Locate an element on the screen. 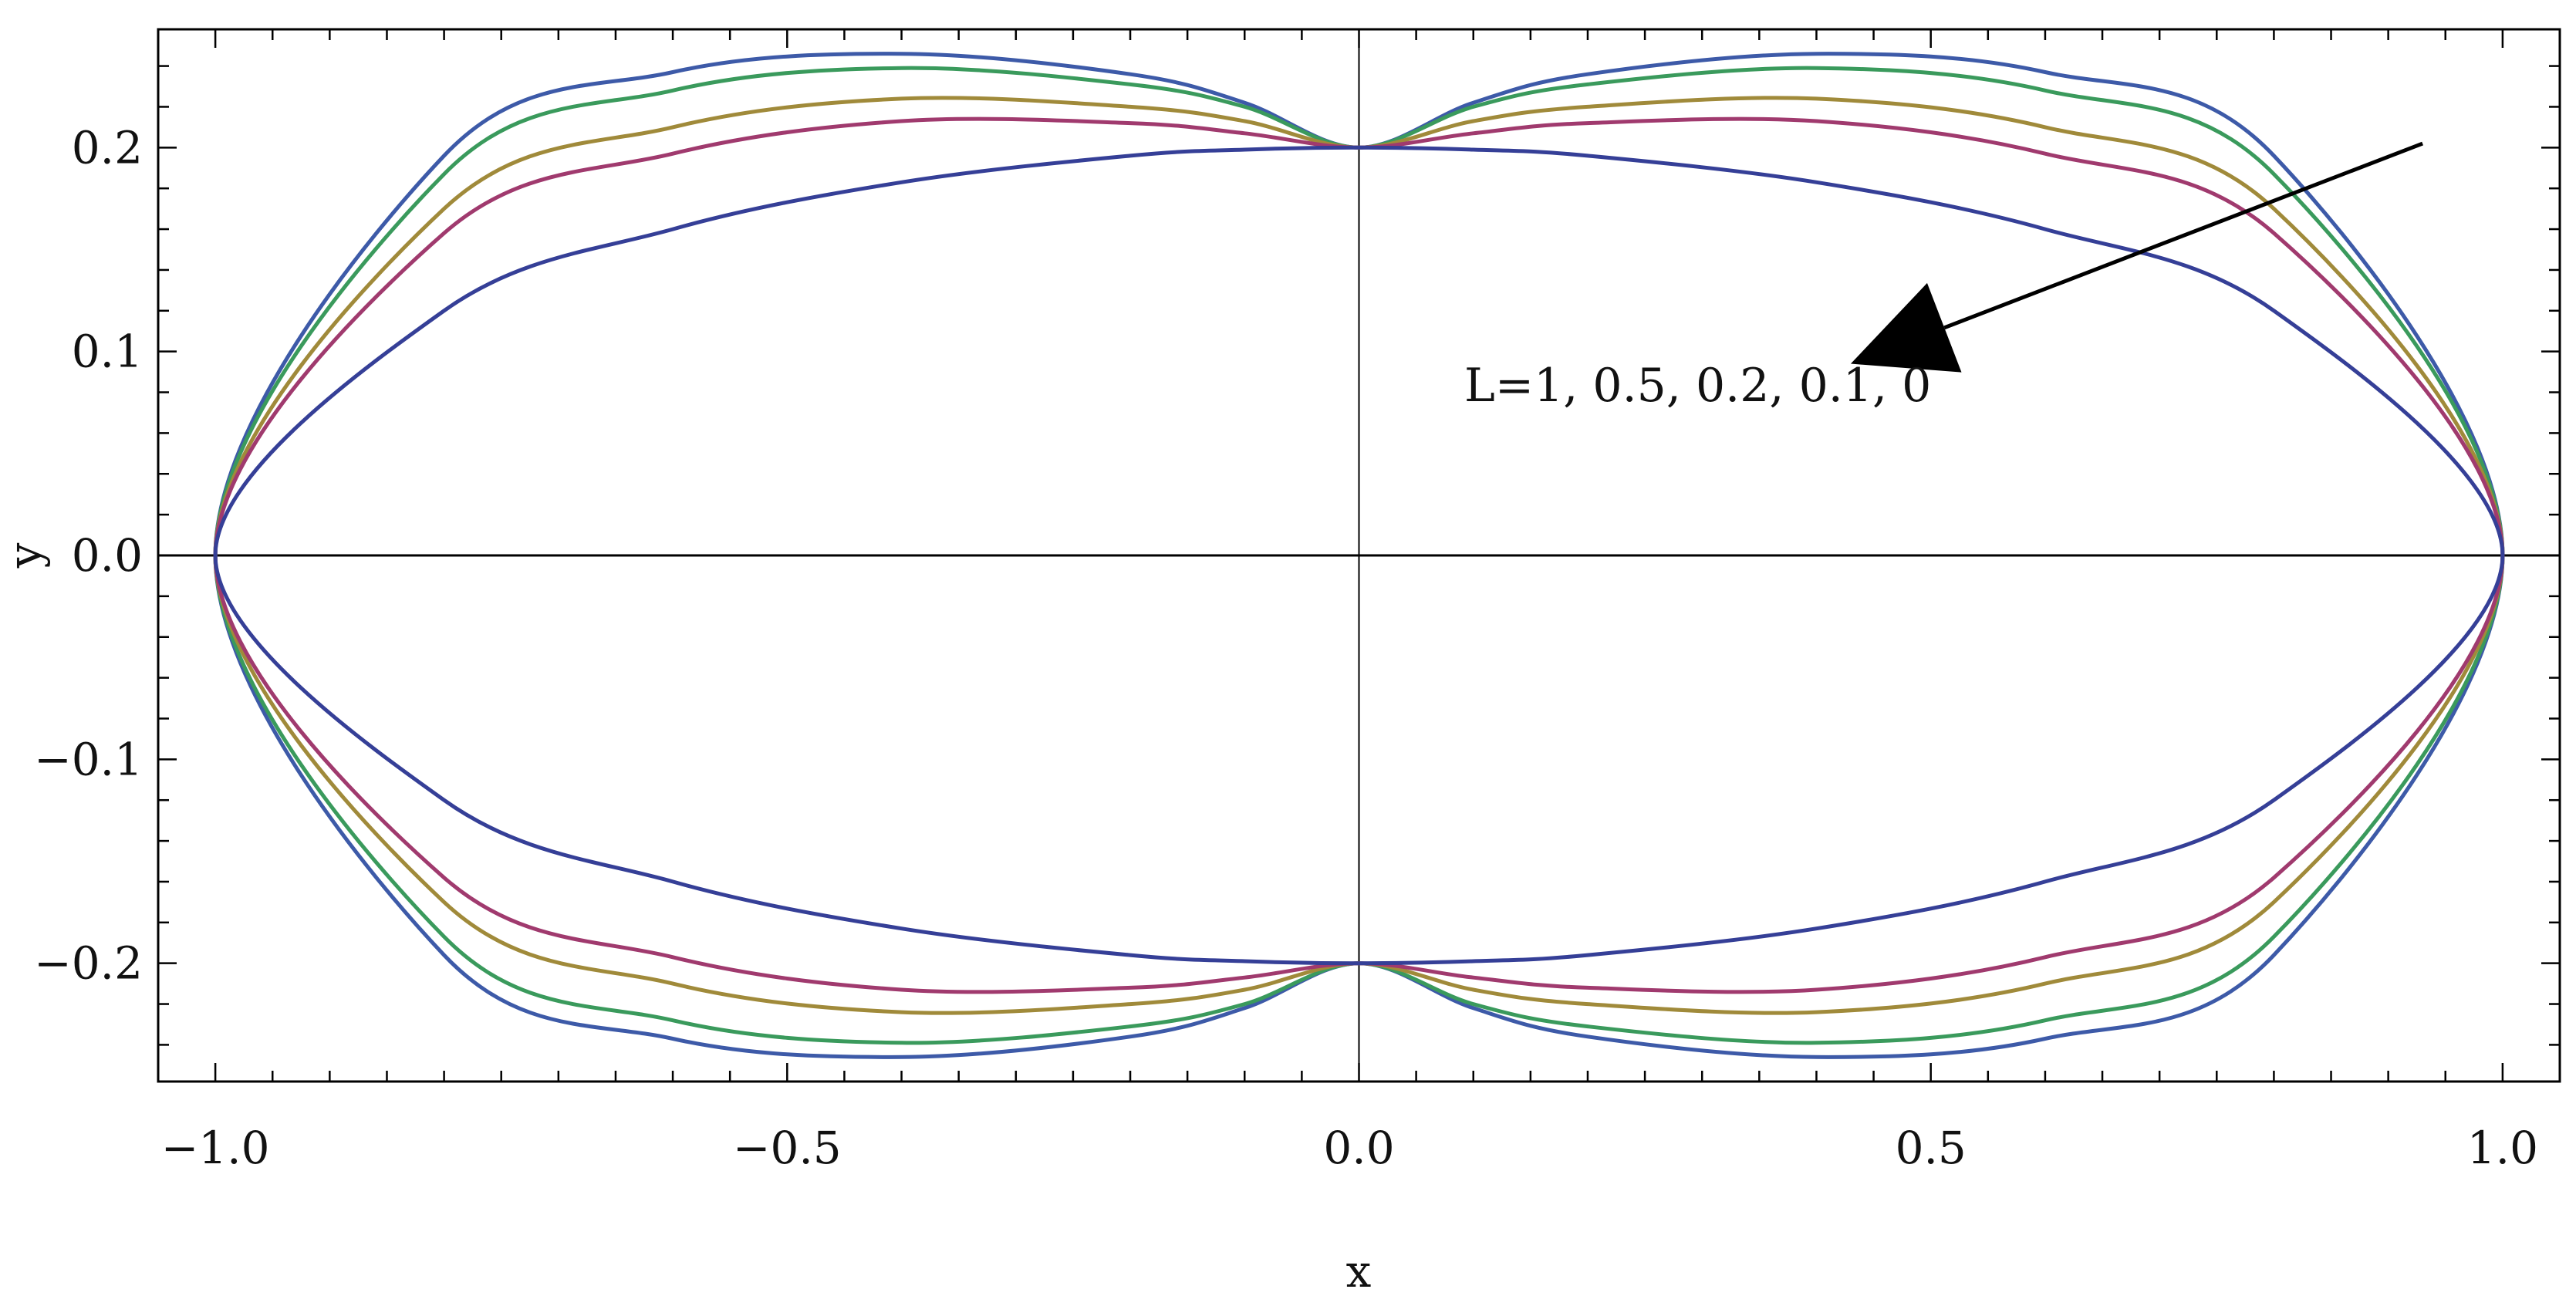 This screenshot has height=1306, width=2576. x-tick-label: 0.0 is located at coordinates (1359, 1148).